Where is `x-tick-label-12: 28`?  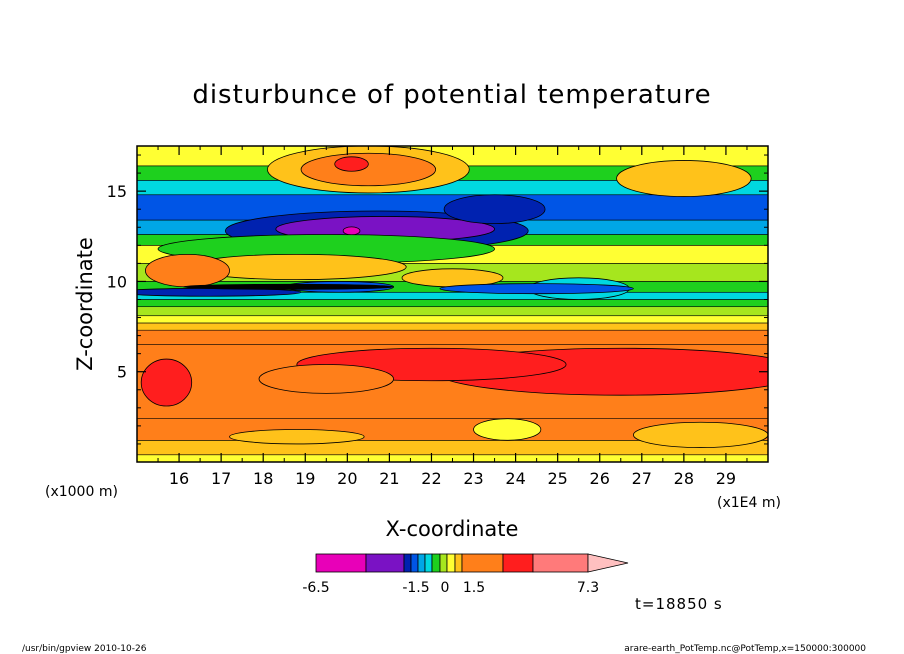 x-tick-label-12: 28 is located at coordinates (684, 478).